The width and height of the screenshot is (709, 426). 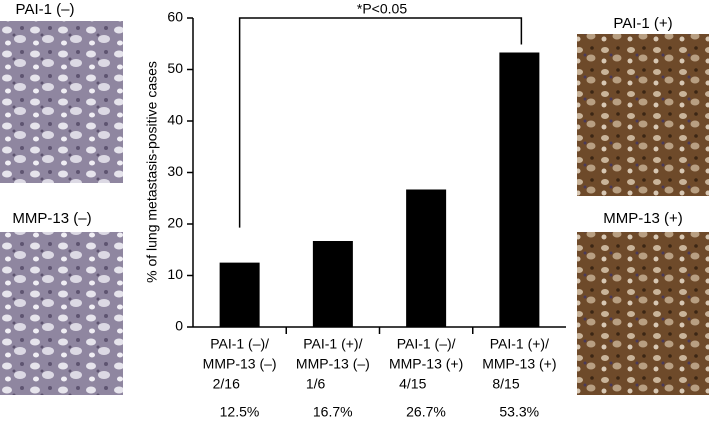 What do you see at coordinates (152, 172) in the screenshot?
I see `y-axis-label: % of lung metastasis-positive cases` at bounding box center [152, 172].